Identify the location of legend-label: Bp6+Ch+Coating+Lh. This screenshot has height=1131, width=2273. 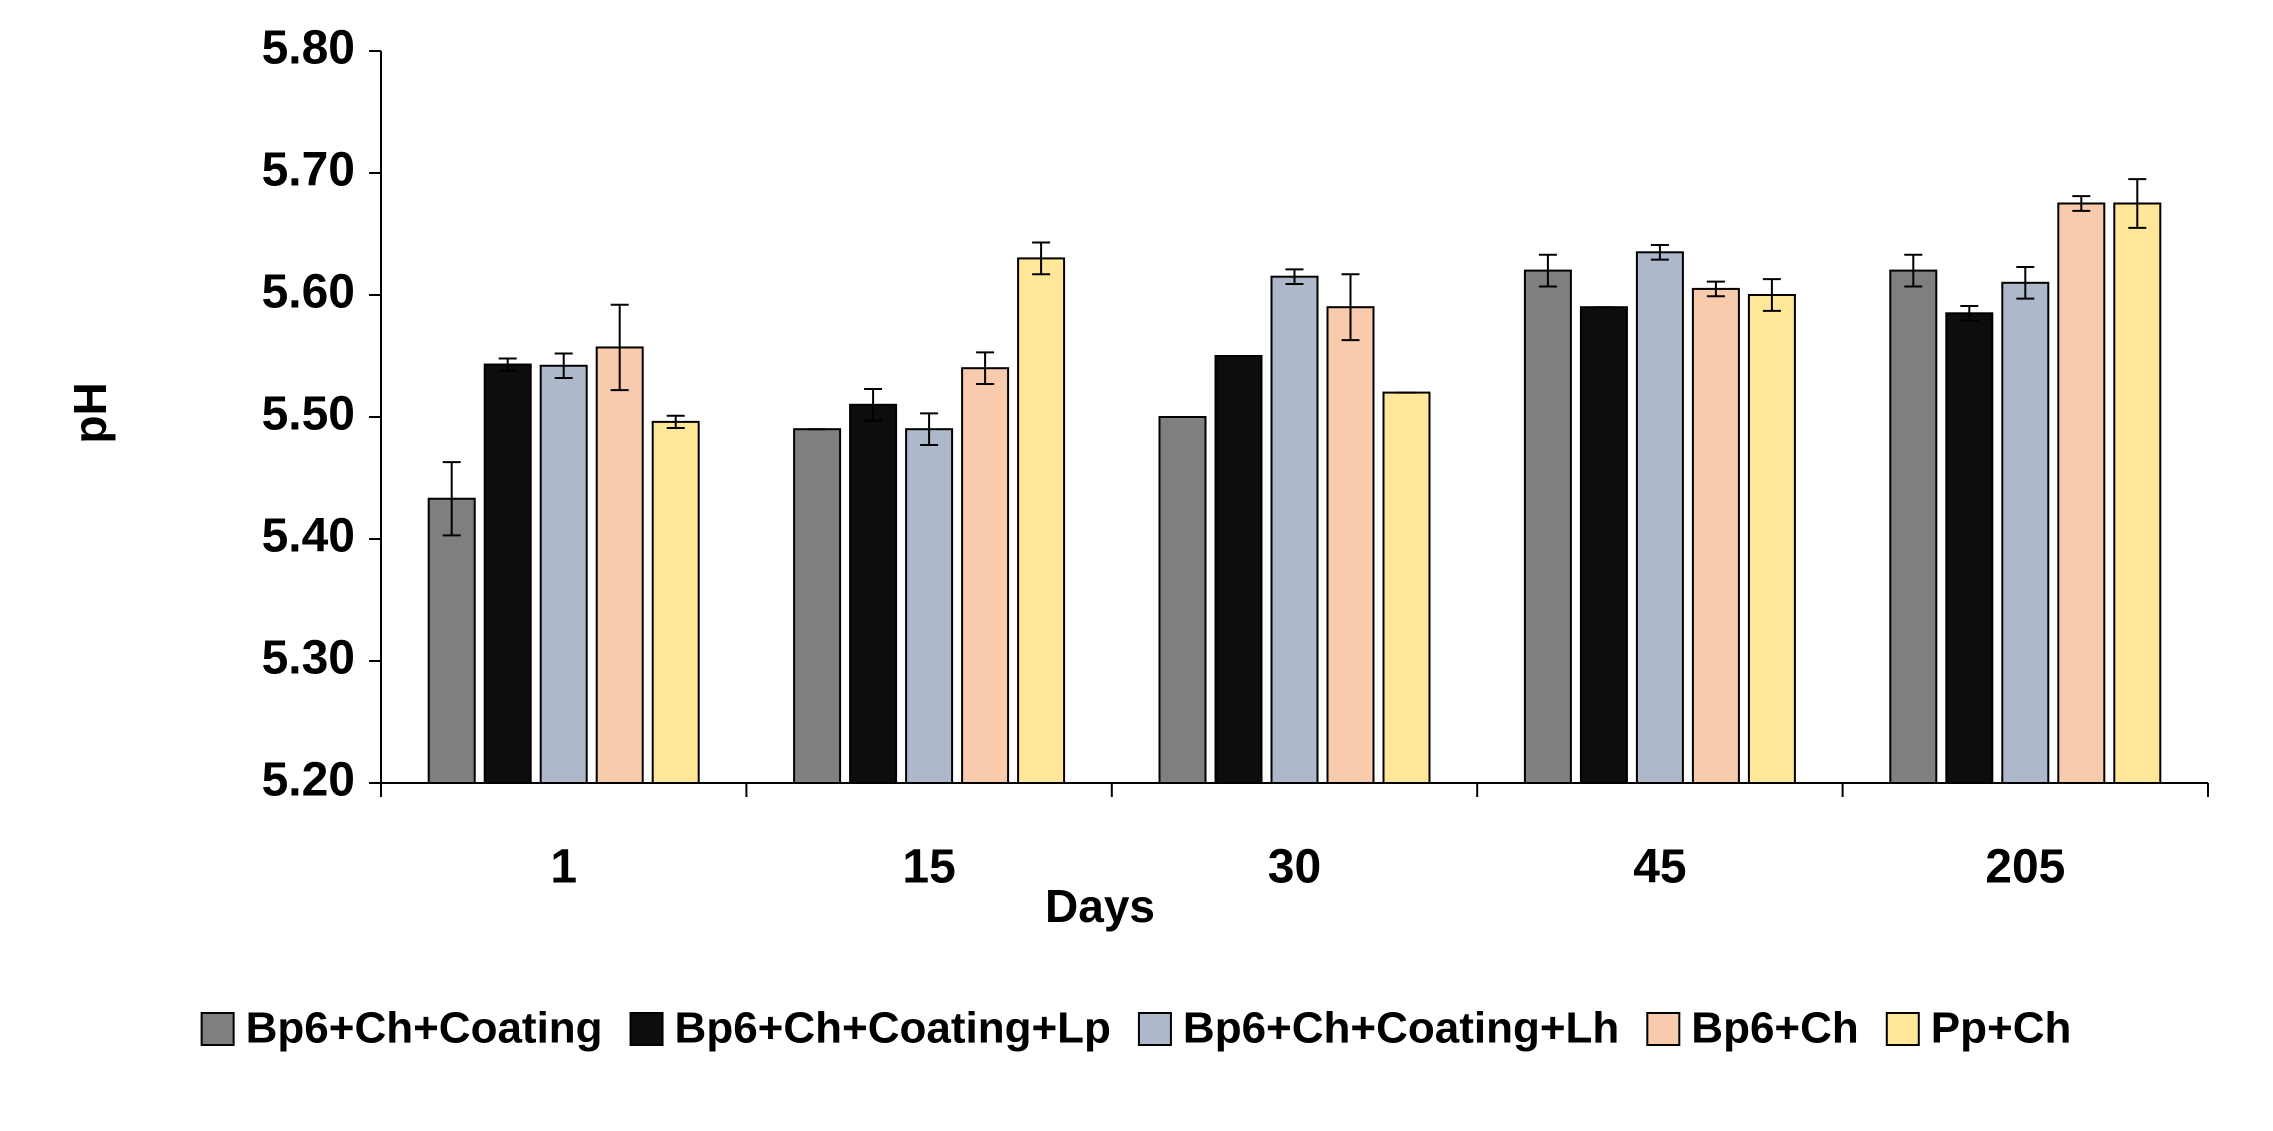
(1401, 1028).